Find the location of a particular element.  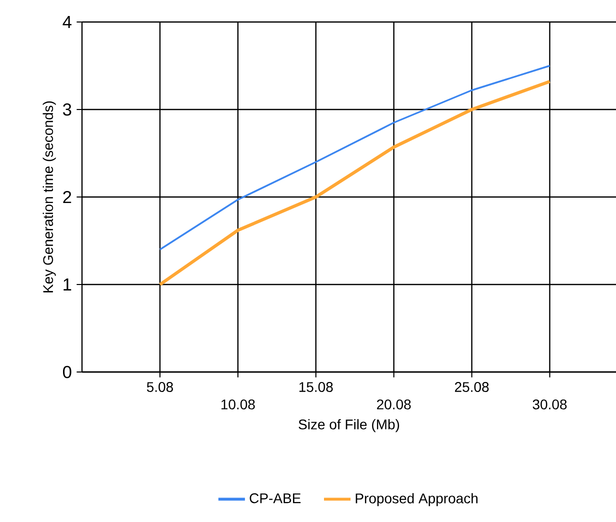

x-tick-label: 30.08 is located at coordinates (549, 404).